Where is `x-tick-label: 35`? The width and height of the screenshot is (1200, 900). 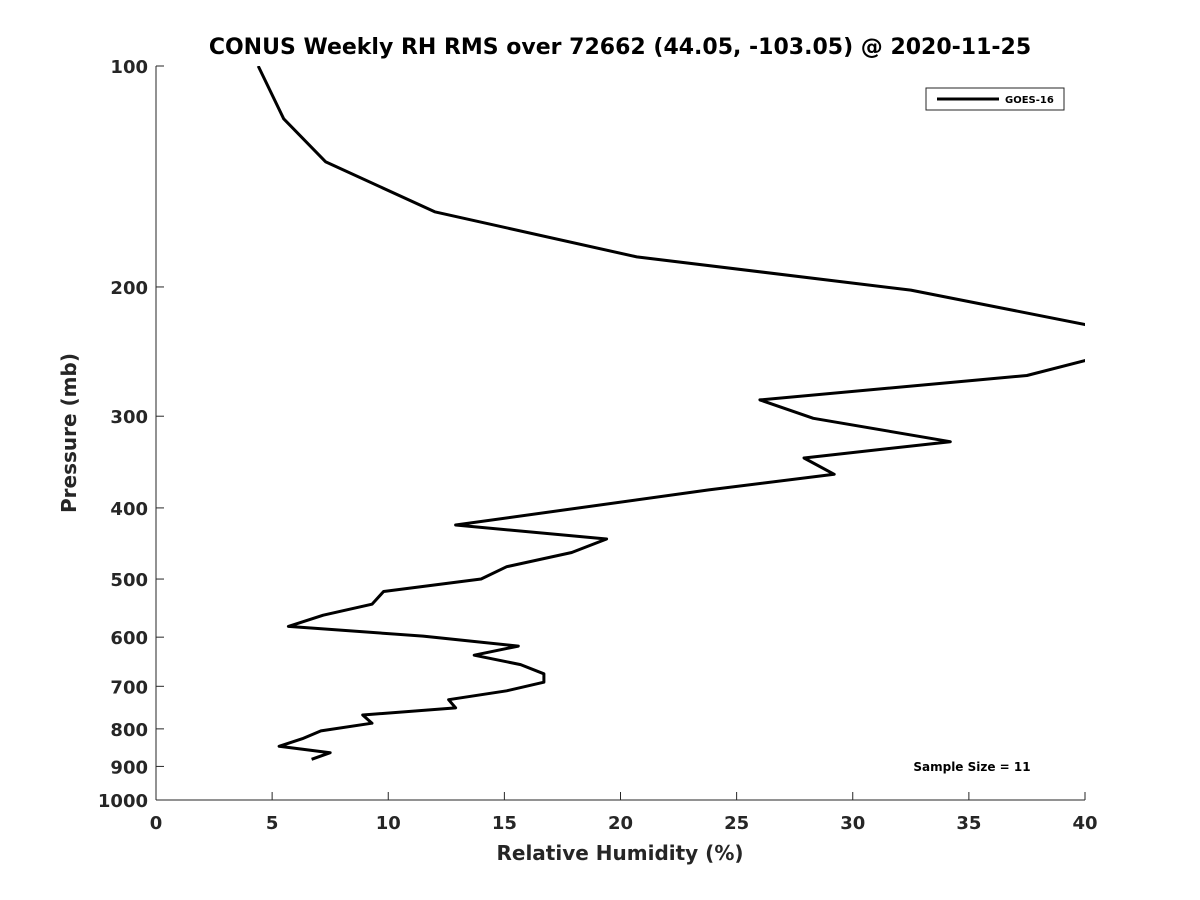
x-tick-label: 35 is located at coordinates (968, 823).